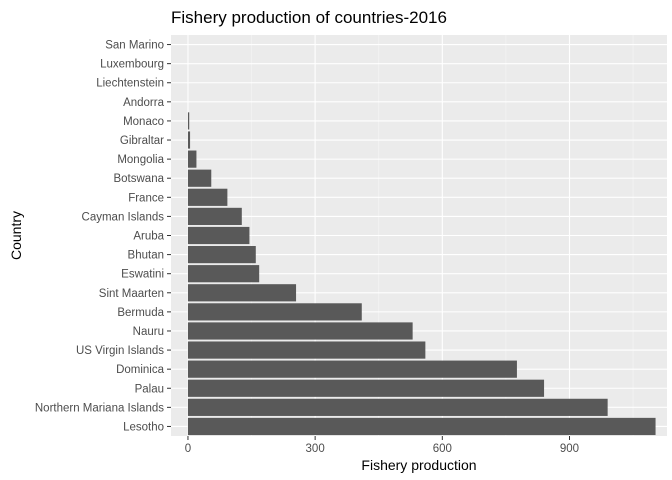 This screenshot has width=672, height=480. Describe the element at coordinates (192, 159) in the screenshot. I see `bar-mongolia` at that location.